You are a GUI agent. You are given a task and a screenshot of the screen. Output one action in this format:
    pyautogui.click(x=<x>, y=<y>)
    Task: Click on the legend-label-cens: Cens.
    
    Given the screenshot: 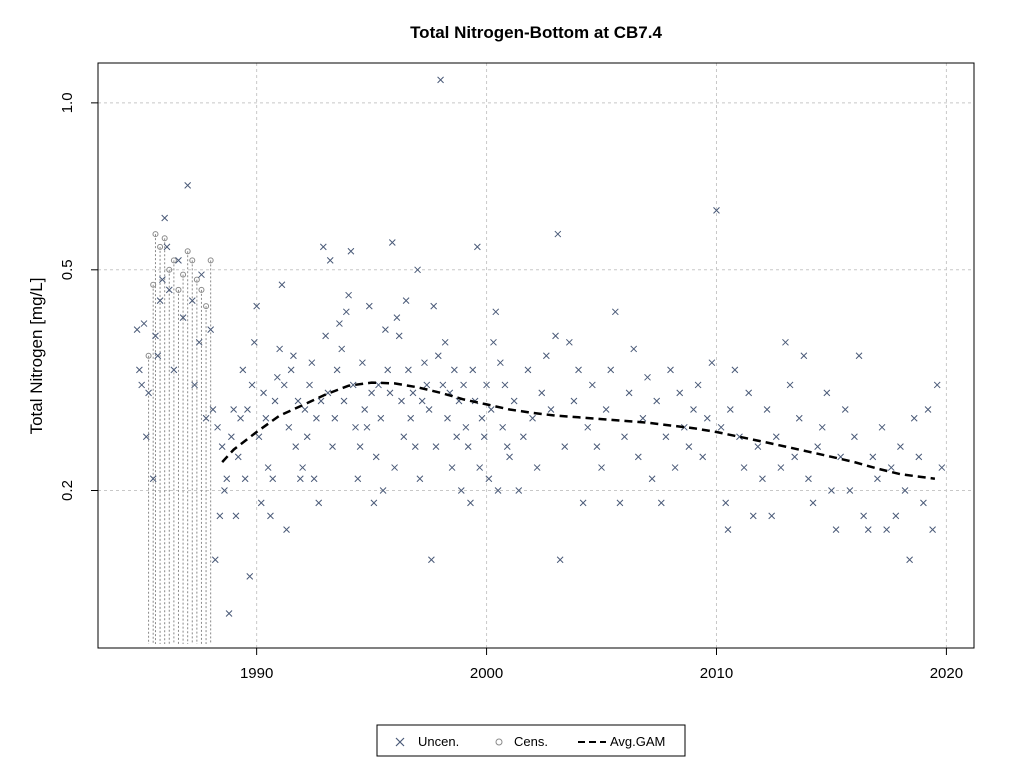 What is the action you would take?
    pyautogui.click(x=531, y=741)
    